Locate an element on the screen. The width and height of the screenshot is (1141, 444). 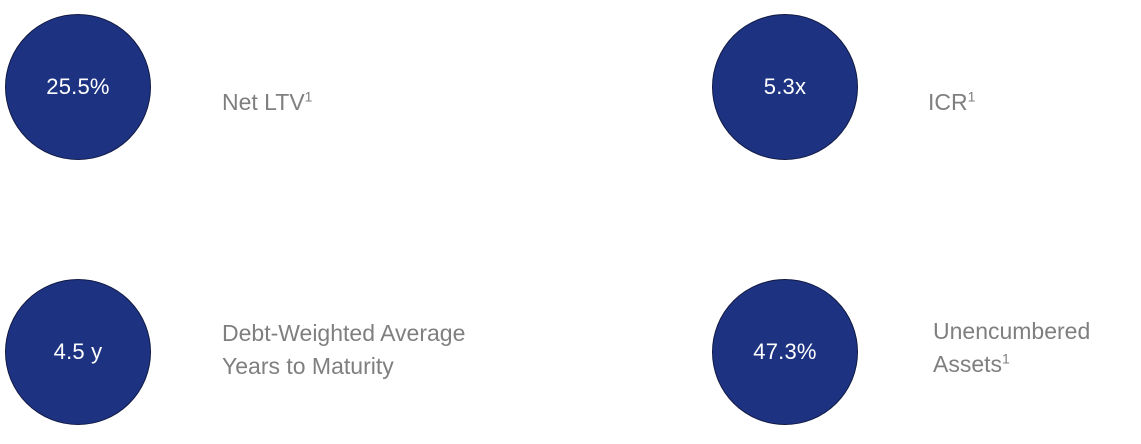
unencumbered-assets-label: Unencumbered Assets1 is located at coordinates (1011, 348).